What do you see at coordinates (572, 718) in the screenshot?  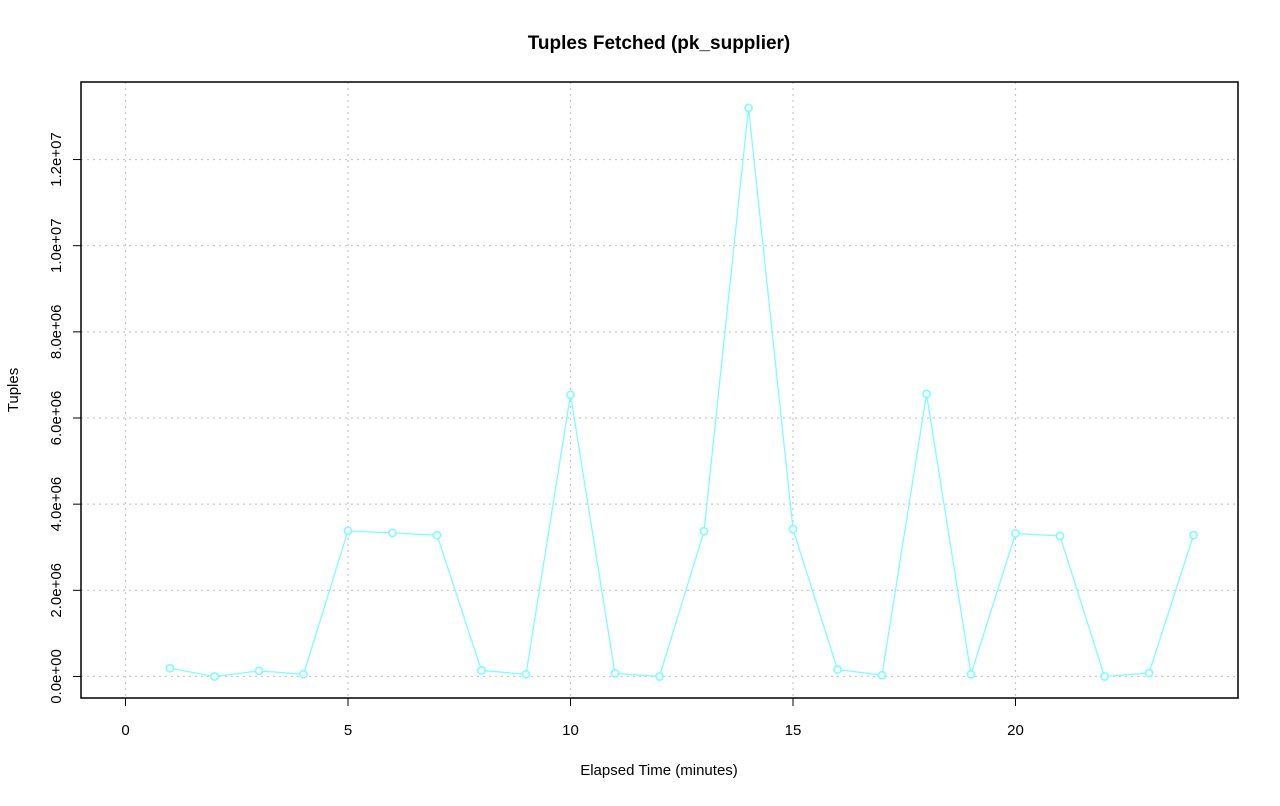 I see `x-axis: 0 5 10 15 20` at bounding box center [572, 718].